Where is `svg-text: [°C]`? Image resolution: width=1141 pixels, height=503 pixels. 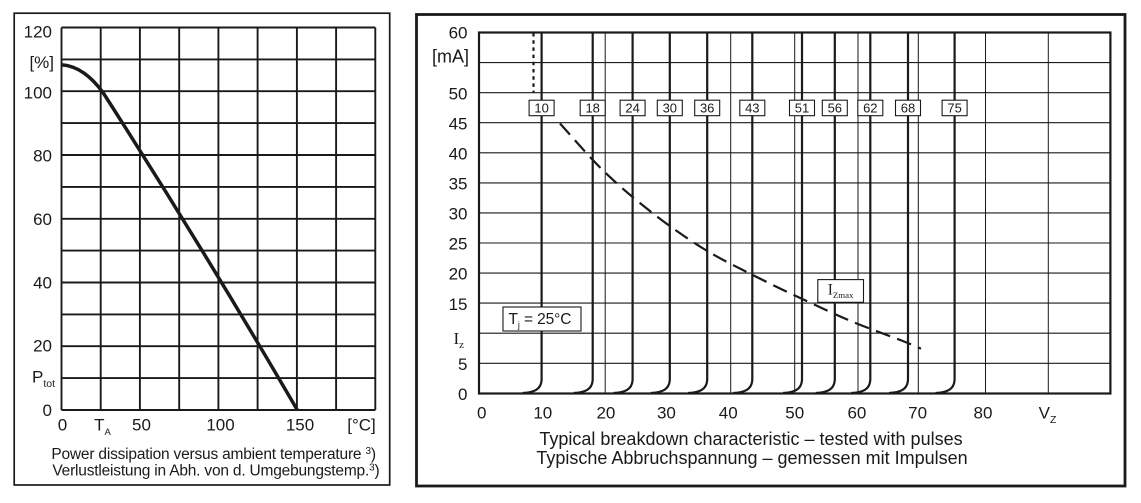
svg-text: [°C] is located at coordinates (361, 425).